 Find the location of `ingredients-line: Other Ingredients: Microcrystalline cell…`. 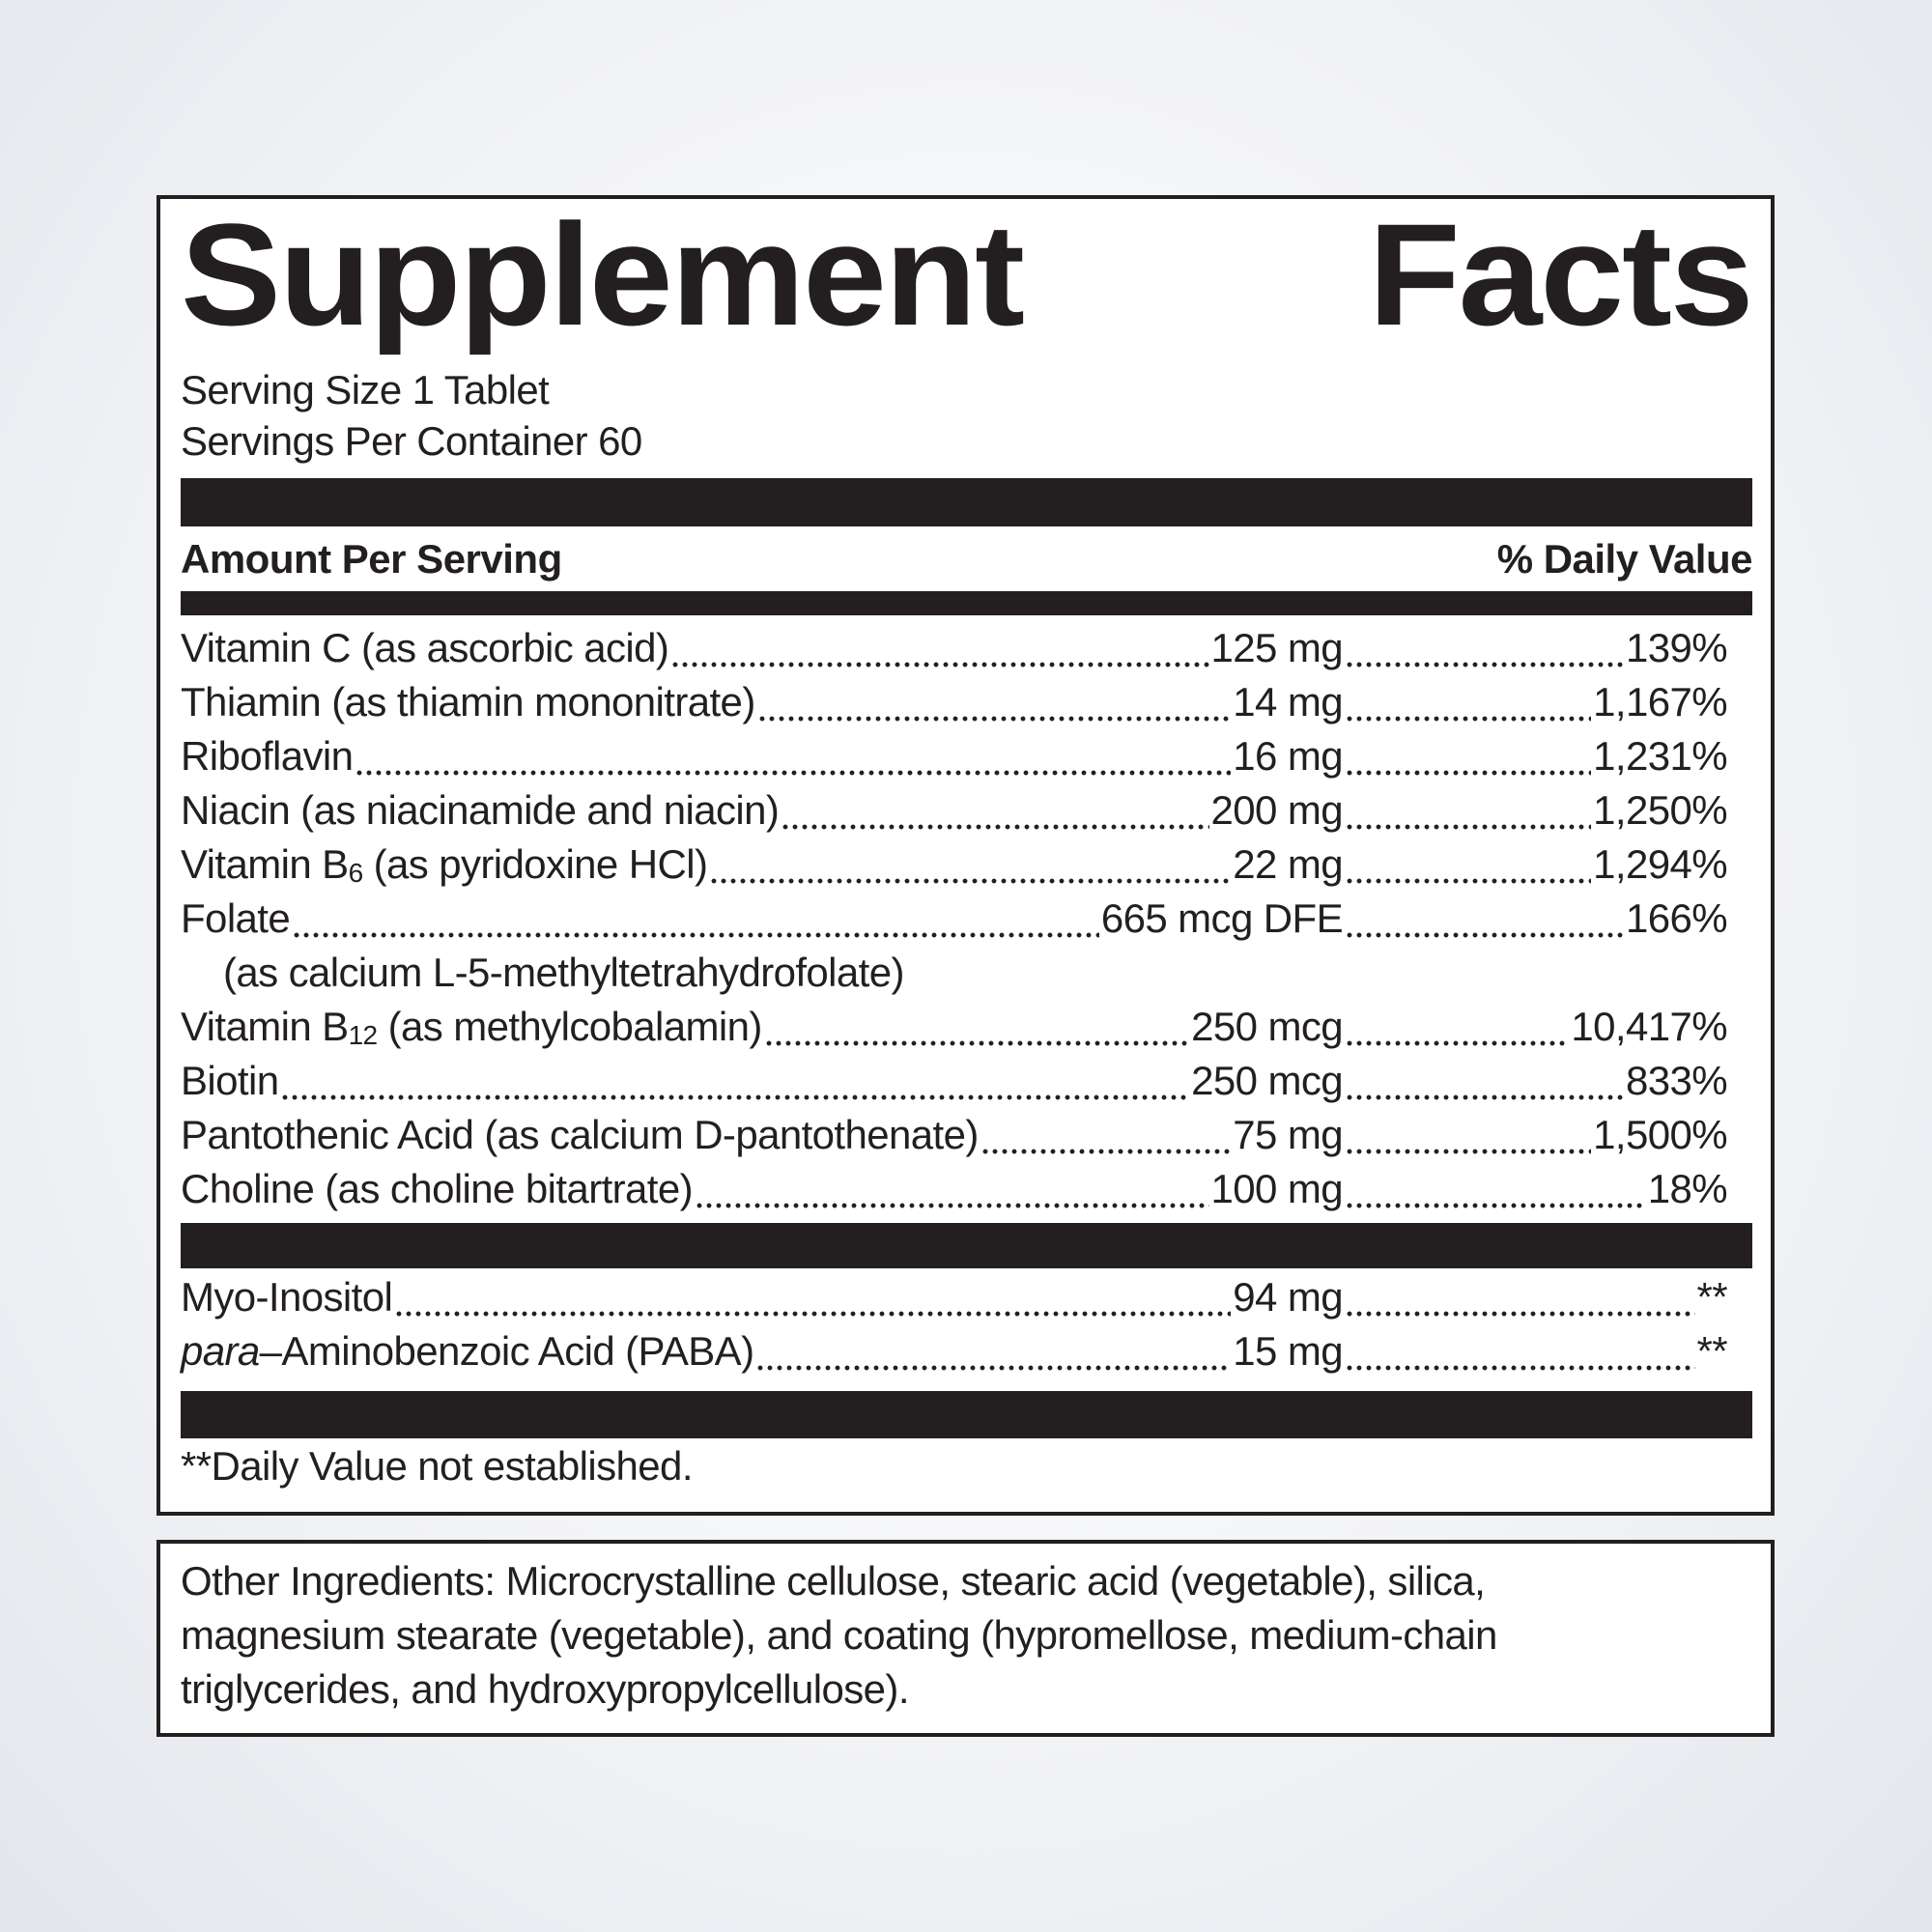

ingredients-line: Other Ingredients: Microcrystalline cell… is located at coordinates (833, 1581).